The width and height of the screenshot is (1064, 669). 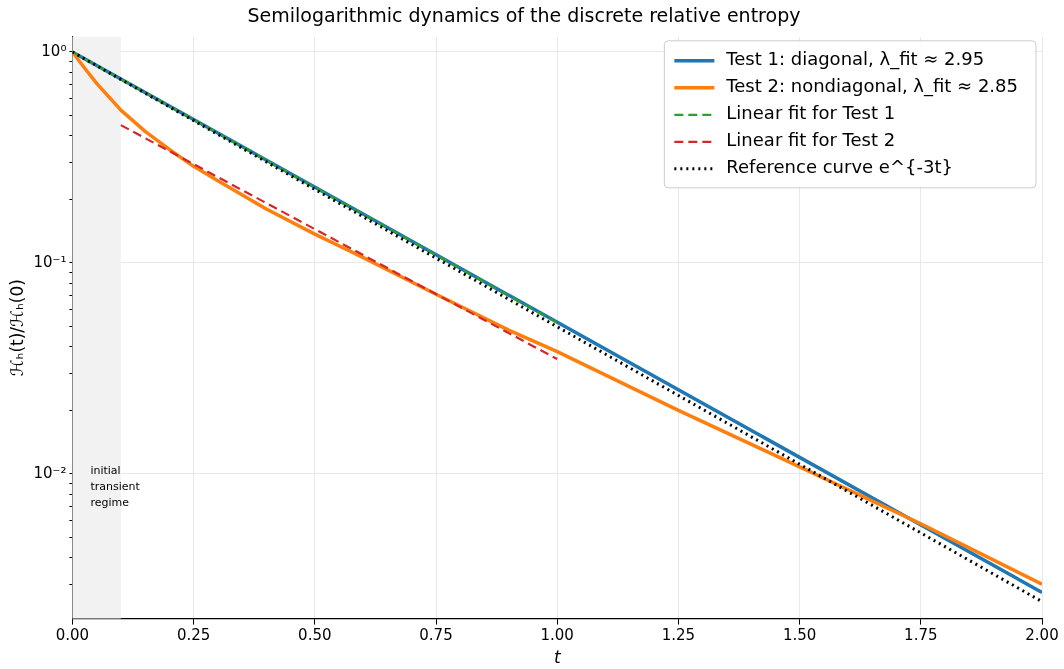 What do you see at coordinates (315, 635) in the screenshot?
I see `x-tick-label: 0.50` at bounding box center [315, 635].